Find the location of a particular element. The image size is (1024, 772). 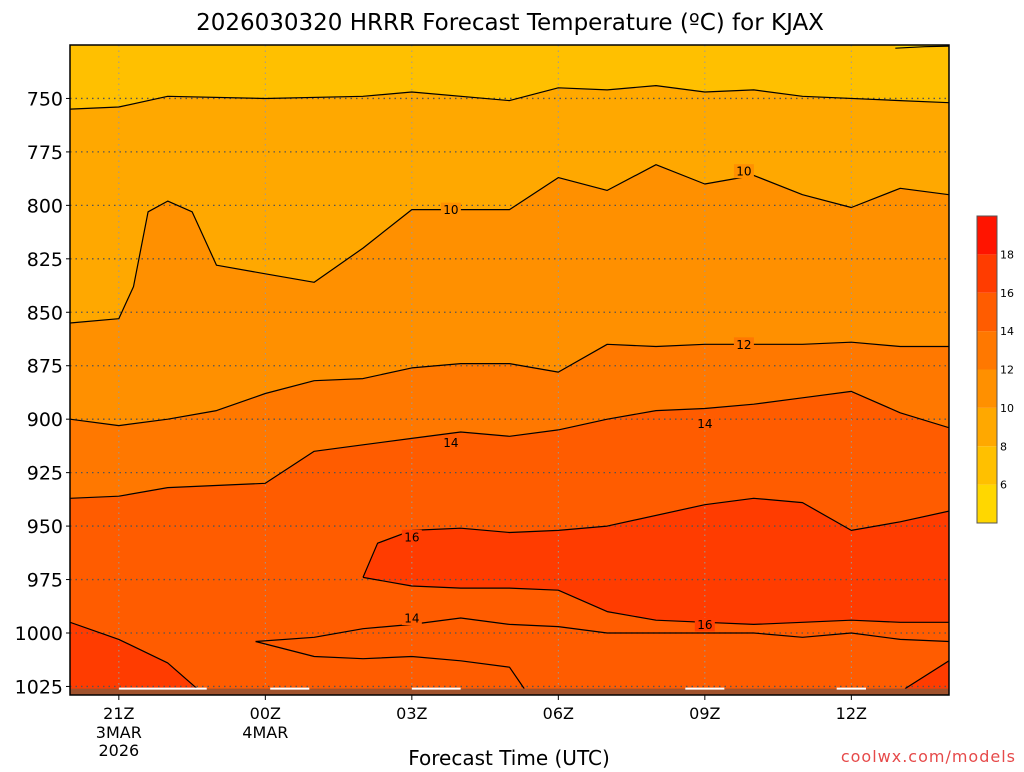

x-axis-label: Forecast Time (UTC) is located at coordinates (509, 757).